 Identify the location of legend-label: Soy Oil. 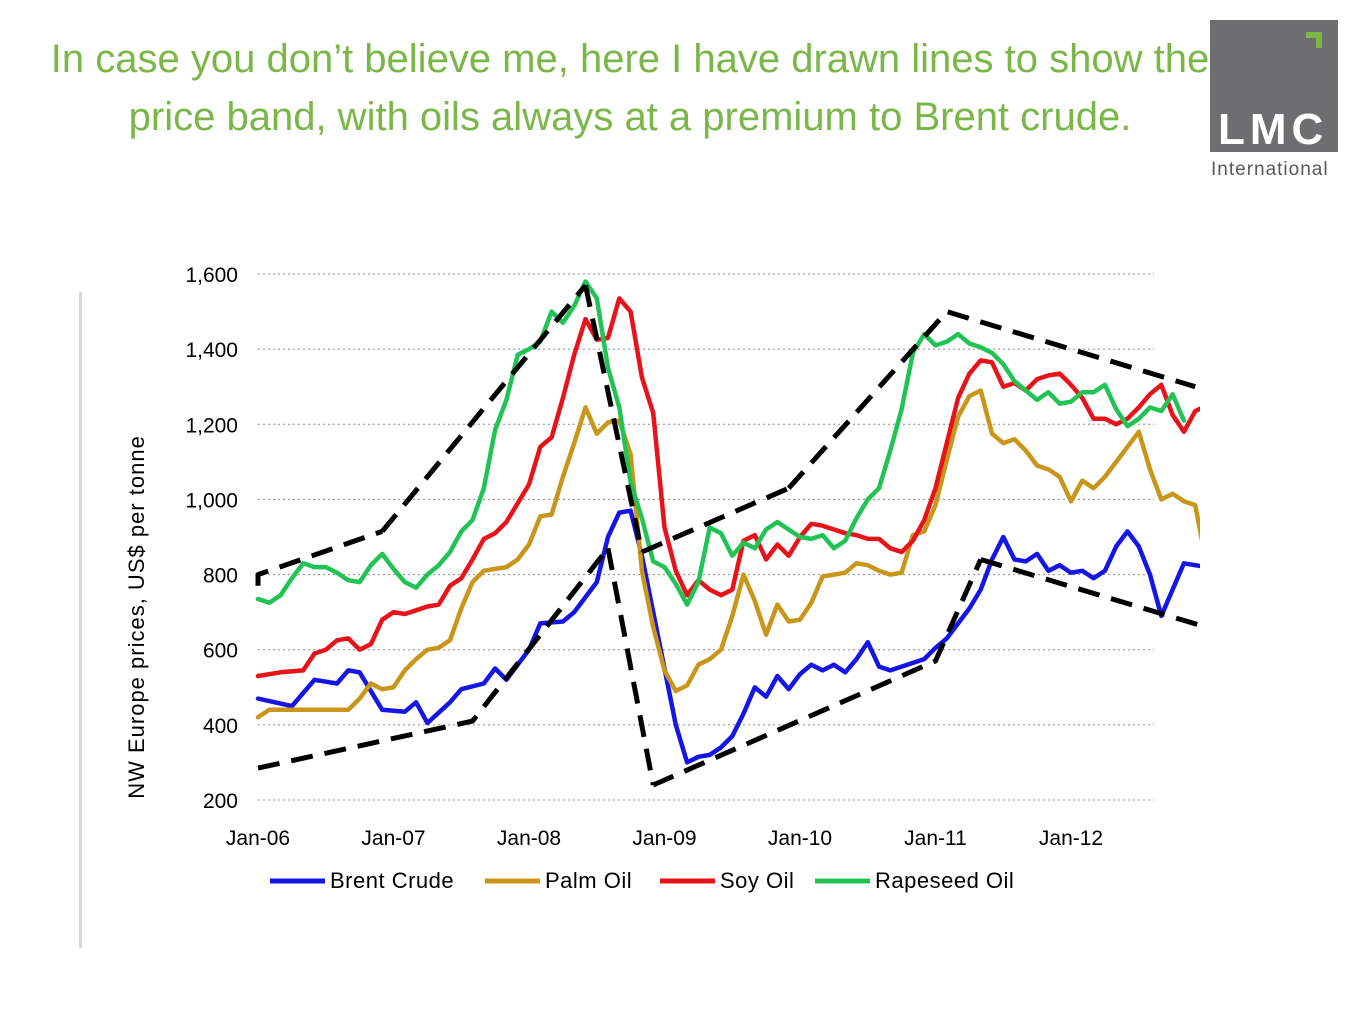
(757, 880).